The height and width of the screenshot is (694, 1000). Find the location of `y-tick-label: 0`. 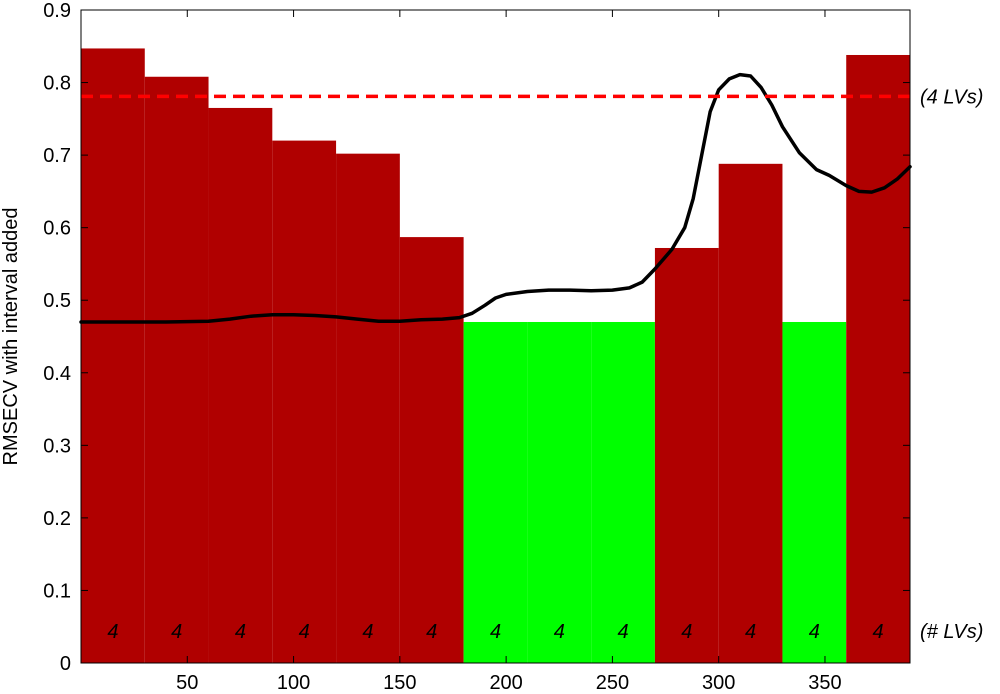

y-tick-label: 0 is located at coordinates (65, 664).